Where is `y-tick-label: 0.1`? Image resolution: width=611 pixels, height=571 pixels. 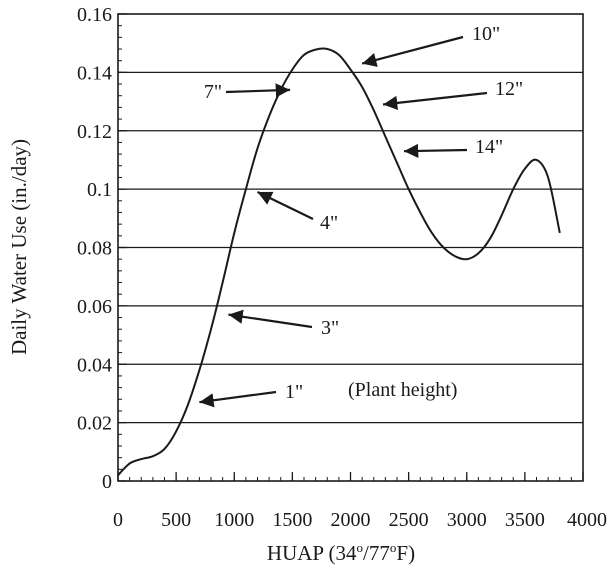 y-tick-label: 0.1 is located at coordinates (99, 190).